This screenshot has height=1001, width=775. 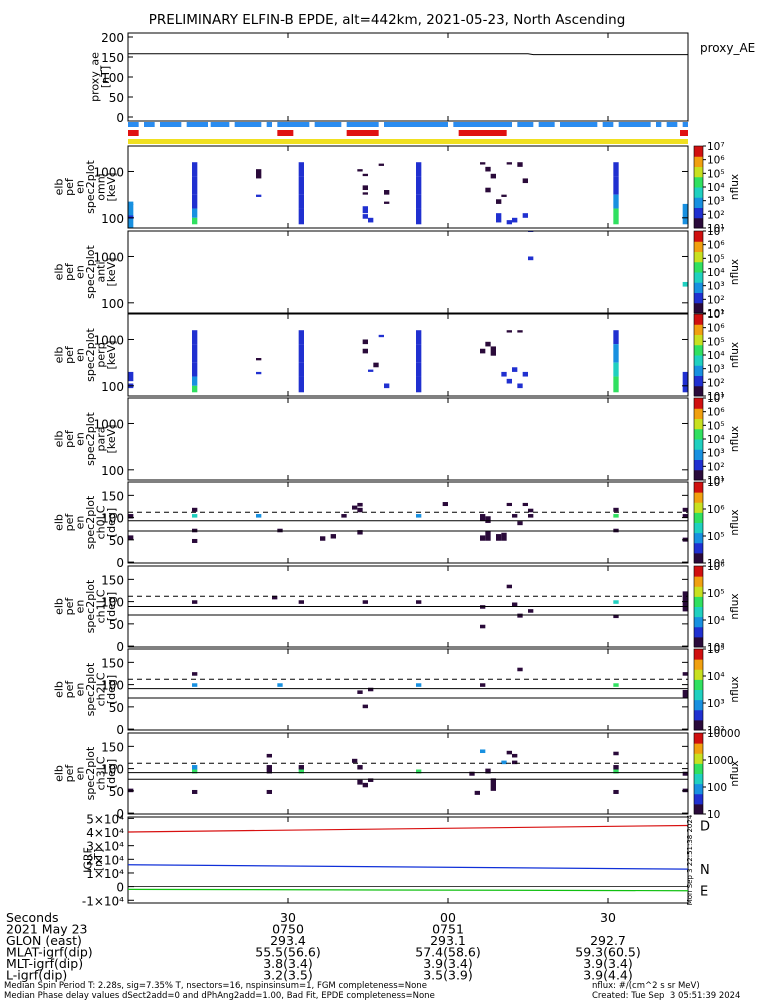 I want to click on ylabel-part: [nT], so click(x=98, y=860).